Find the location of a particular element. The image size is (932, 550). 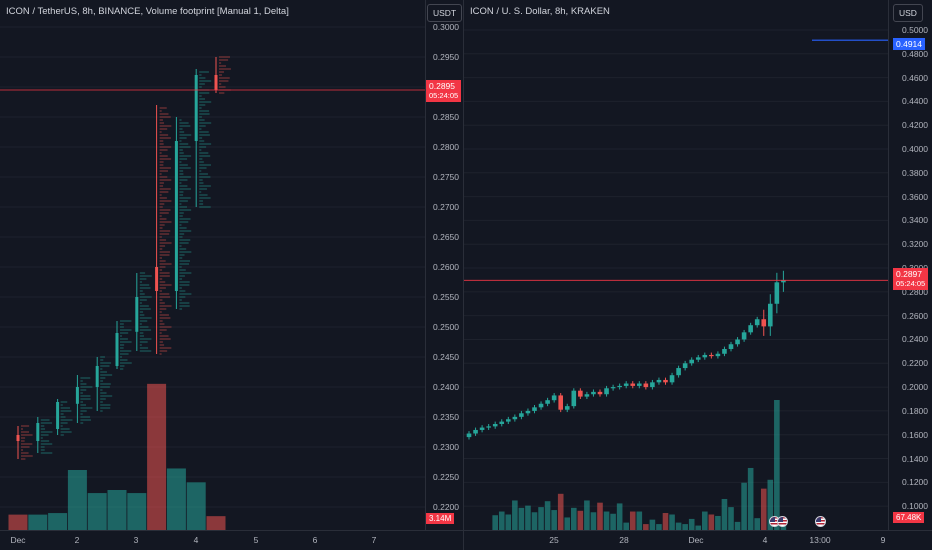

x-tick-label: 3 is located at coordinates (136, 540).